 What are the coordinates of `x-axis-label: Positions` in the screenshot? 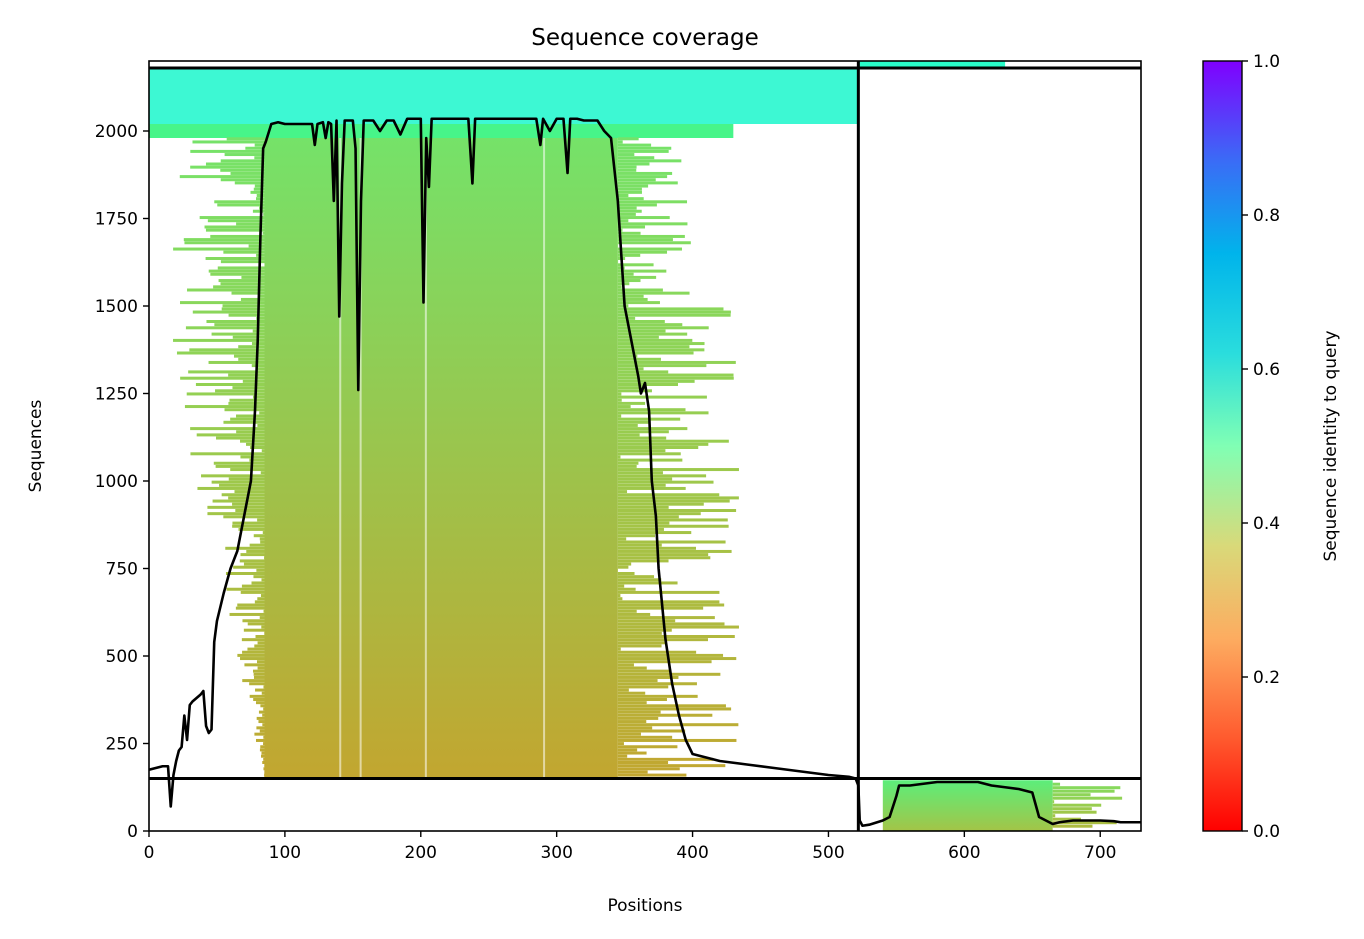 It's located at (644, 906).